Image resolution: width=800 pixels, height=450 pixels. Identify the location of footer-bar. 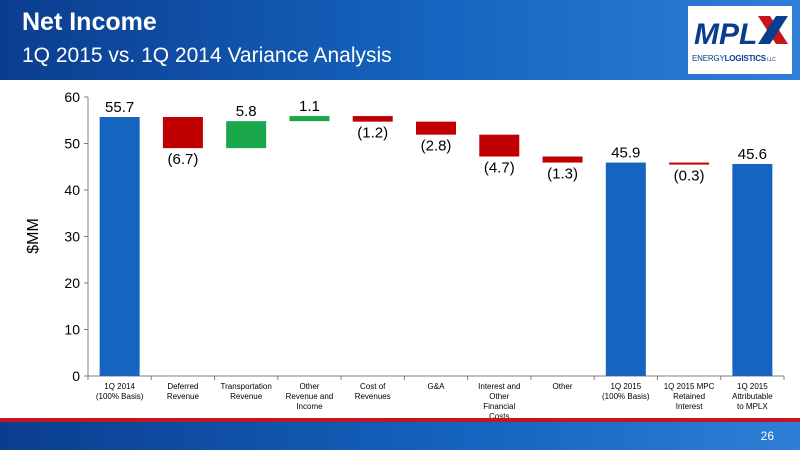
(400, 436).